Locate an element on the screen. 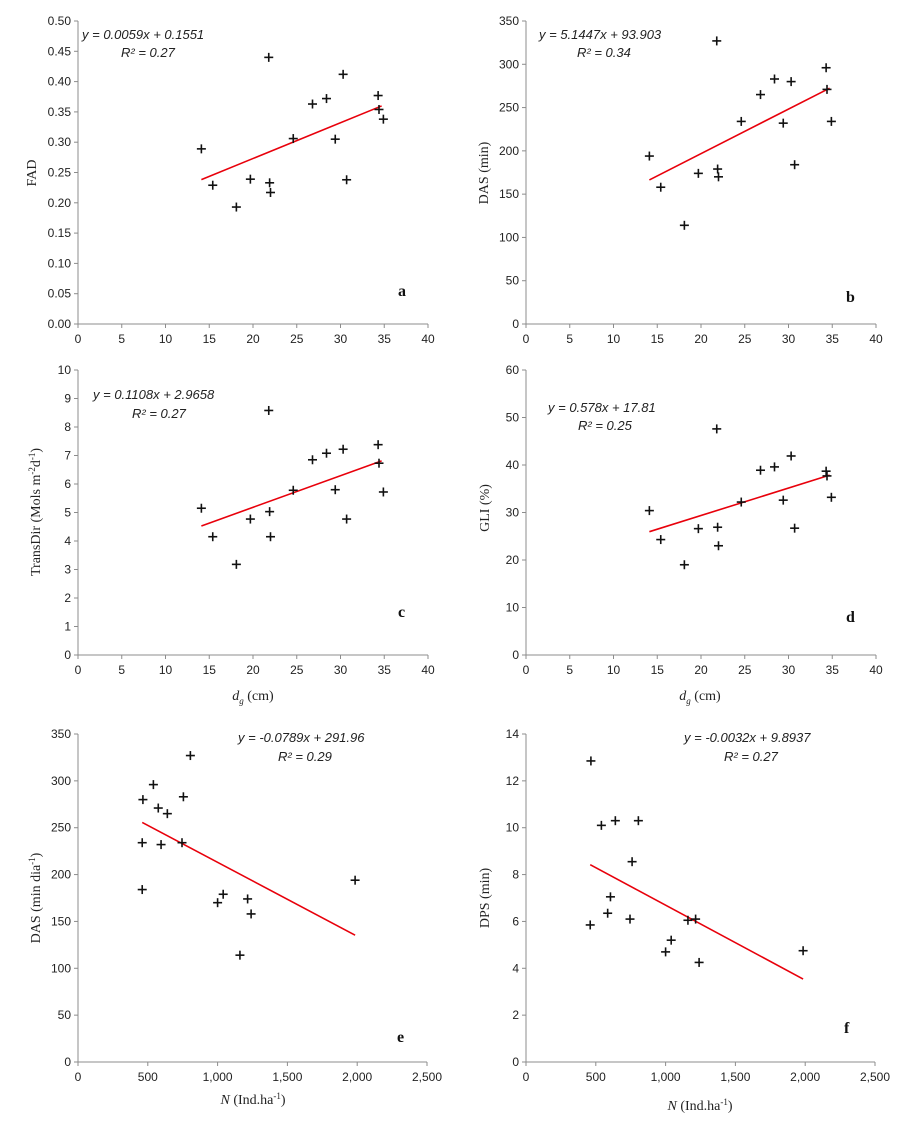  panel-f-points is located at coordinates (696, 861).